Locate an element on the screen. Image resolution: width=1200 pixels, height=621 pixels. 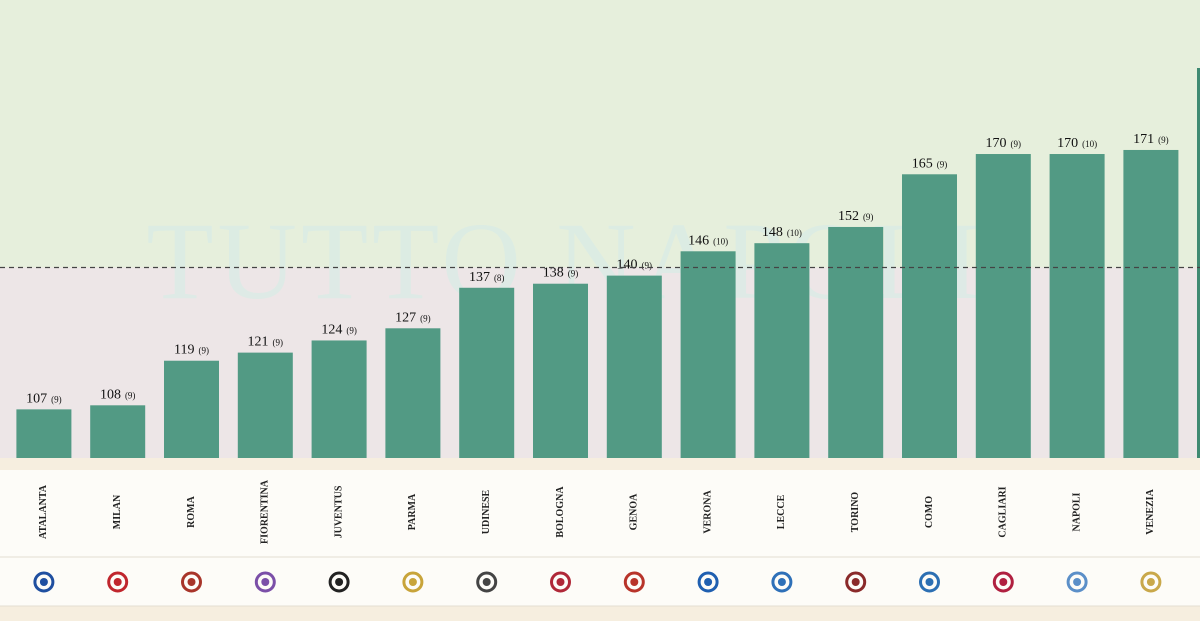
value: 107 is located at coordinates (36, 398).